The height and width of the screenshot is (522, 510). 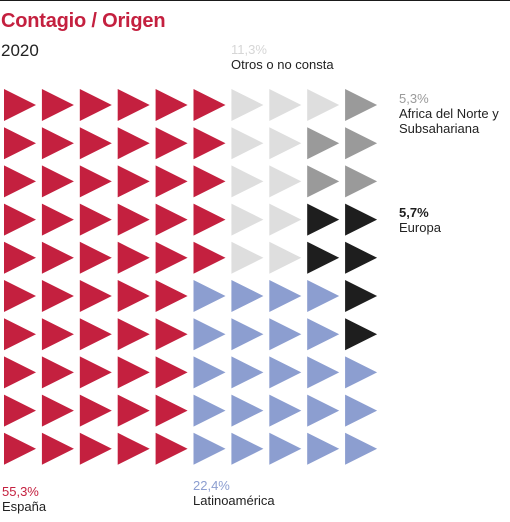 I want to click on label-africa: 5,3% Africa del Norte y Subsahariana, so click(x=454, y=113).